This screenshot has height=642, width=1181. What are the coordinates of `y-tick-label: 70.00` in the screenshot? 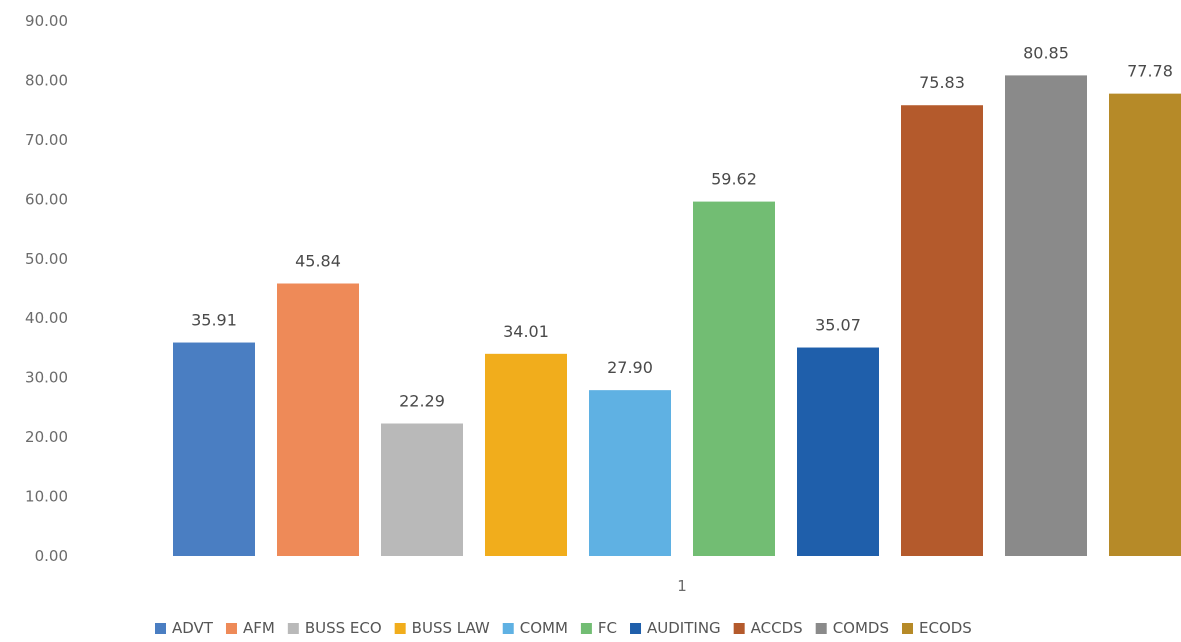 It's located at (46, 140).